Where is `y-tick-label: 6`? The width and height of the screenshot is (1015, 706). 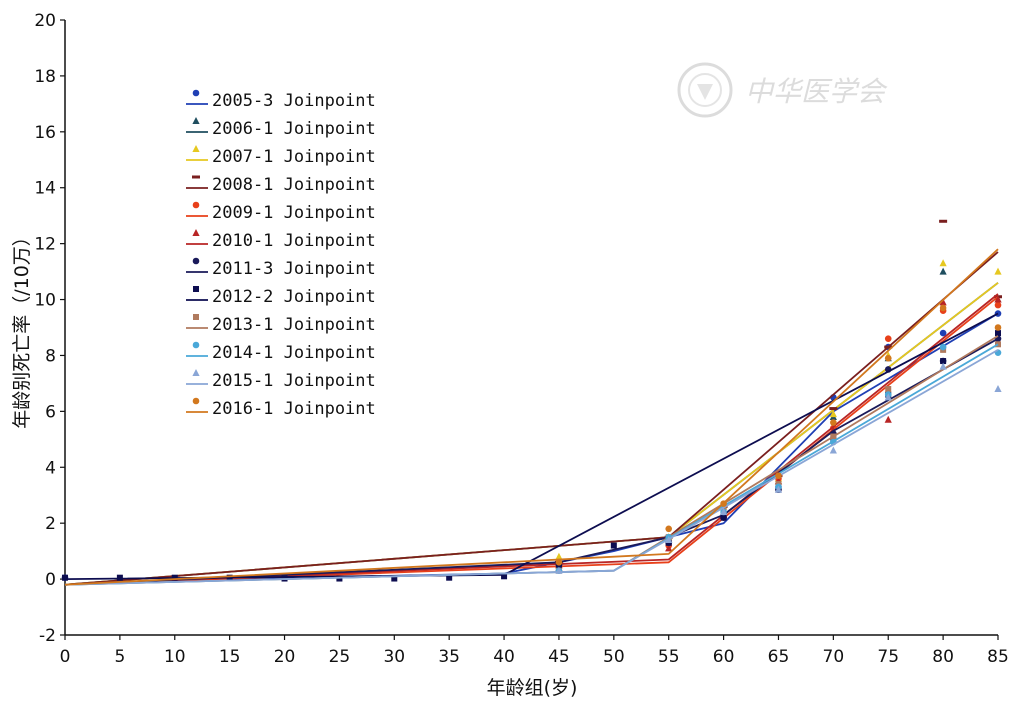 y-tick-label: 6 is located at coordinates (50, 412).